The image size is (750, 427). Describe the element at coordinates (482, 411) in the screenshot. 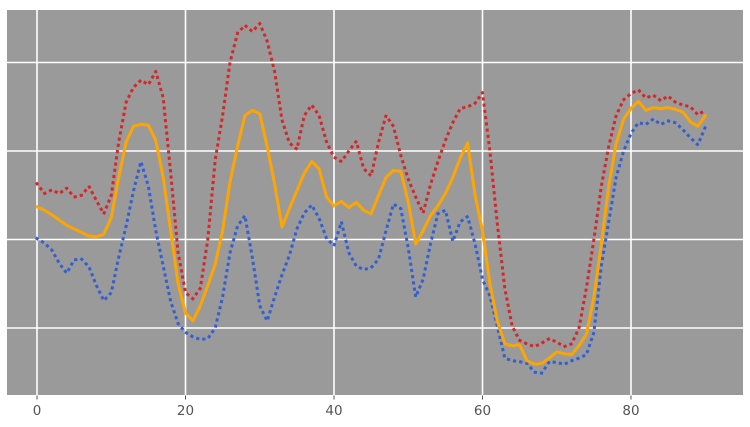

I see `x-tick-label: 60` at that location.